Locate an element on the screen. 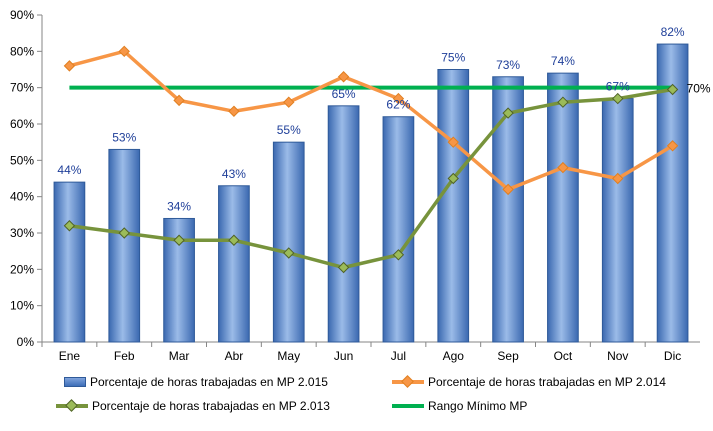 The width and height of the screenshot is (713, 431). bar-value-label: 74% is located at coordinates (563, 61).